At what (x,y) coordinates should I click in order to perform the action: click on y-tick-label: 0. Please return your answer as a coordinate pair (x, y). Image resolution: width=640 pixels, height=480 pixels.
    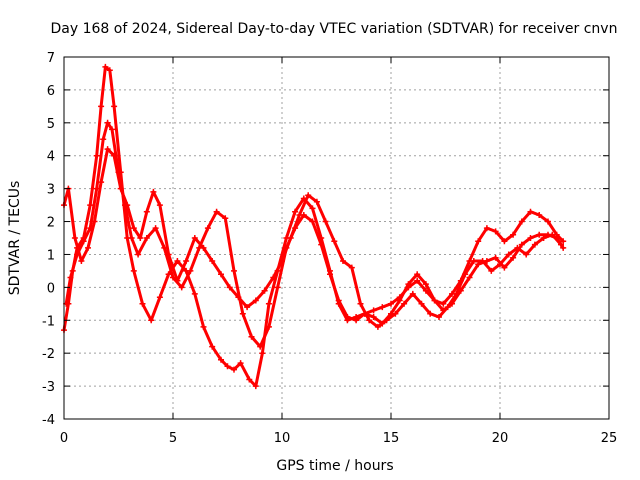
    Looking at the image, I should click on (51, 288).